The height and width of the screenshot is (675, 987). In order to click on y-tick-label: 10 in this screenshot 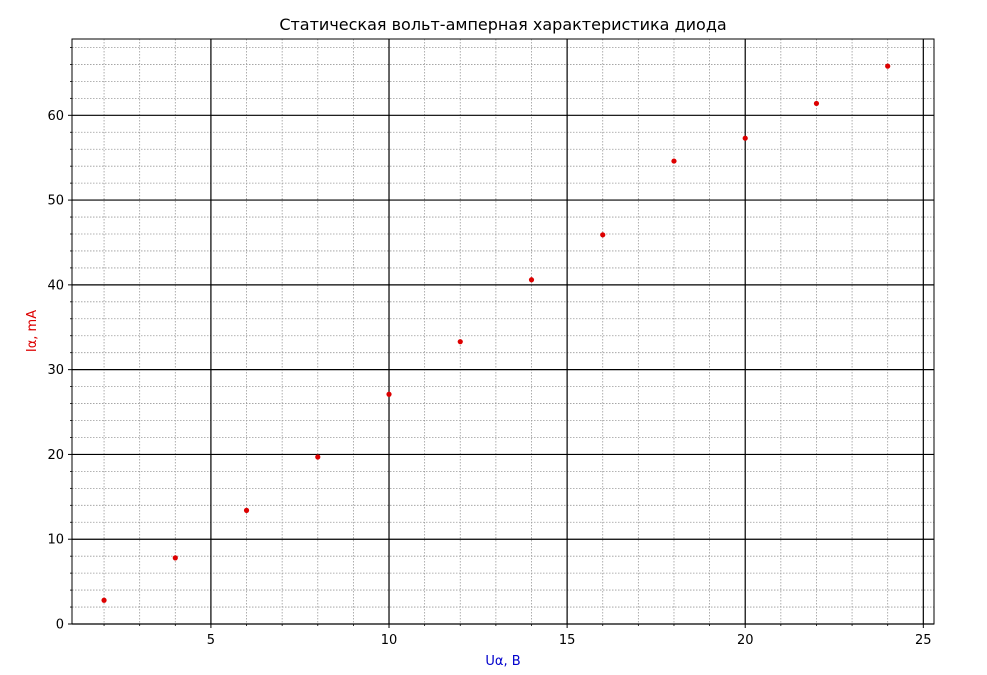, I will do `click(55, 540)`.